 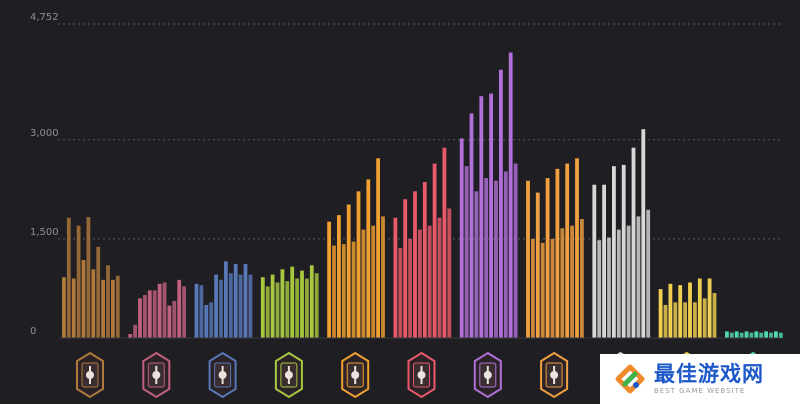 I want to click on eye-emblem-icon, so click(x=222, y=375).